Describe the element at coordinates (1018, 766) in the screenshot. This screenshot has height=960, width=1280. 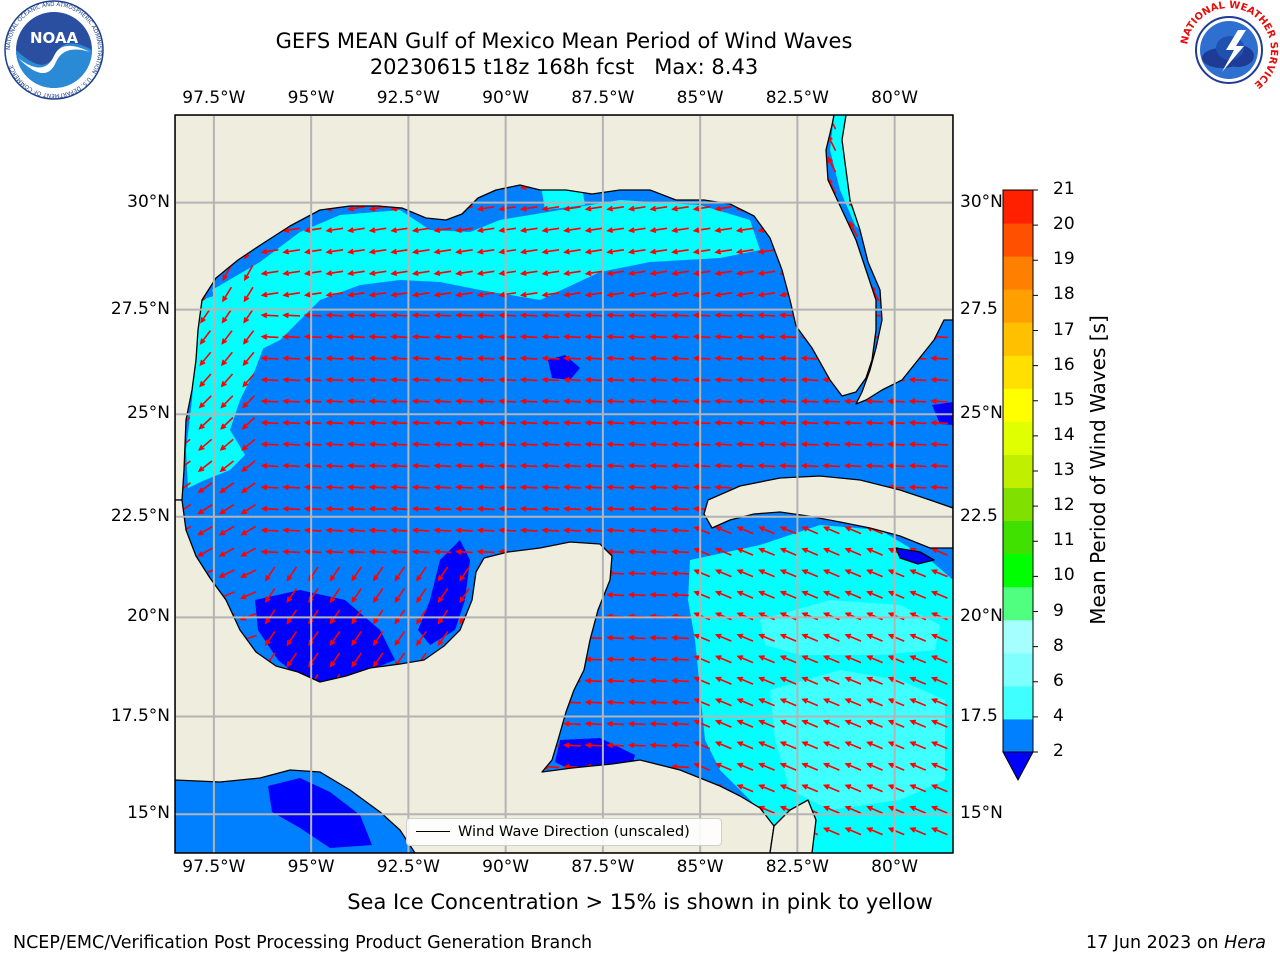
I see `colorbar-under-triangle` at that location.